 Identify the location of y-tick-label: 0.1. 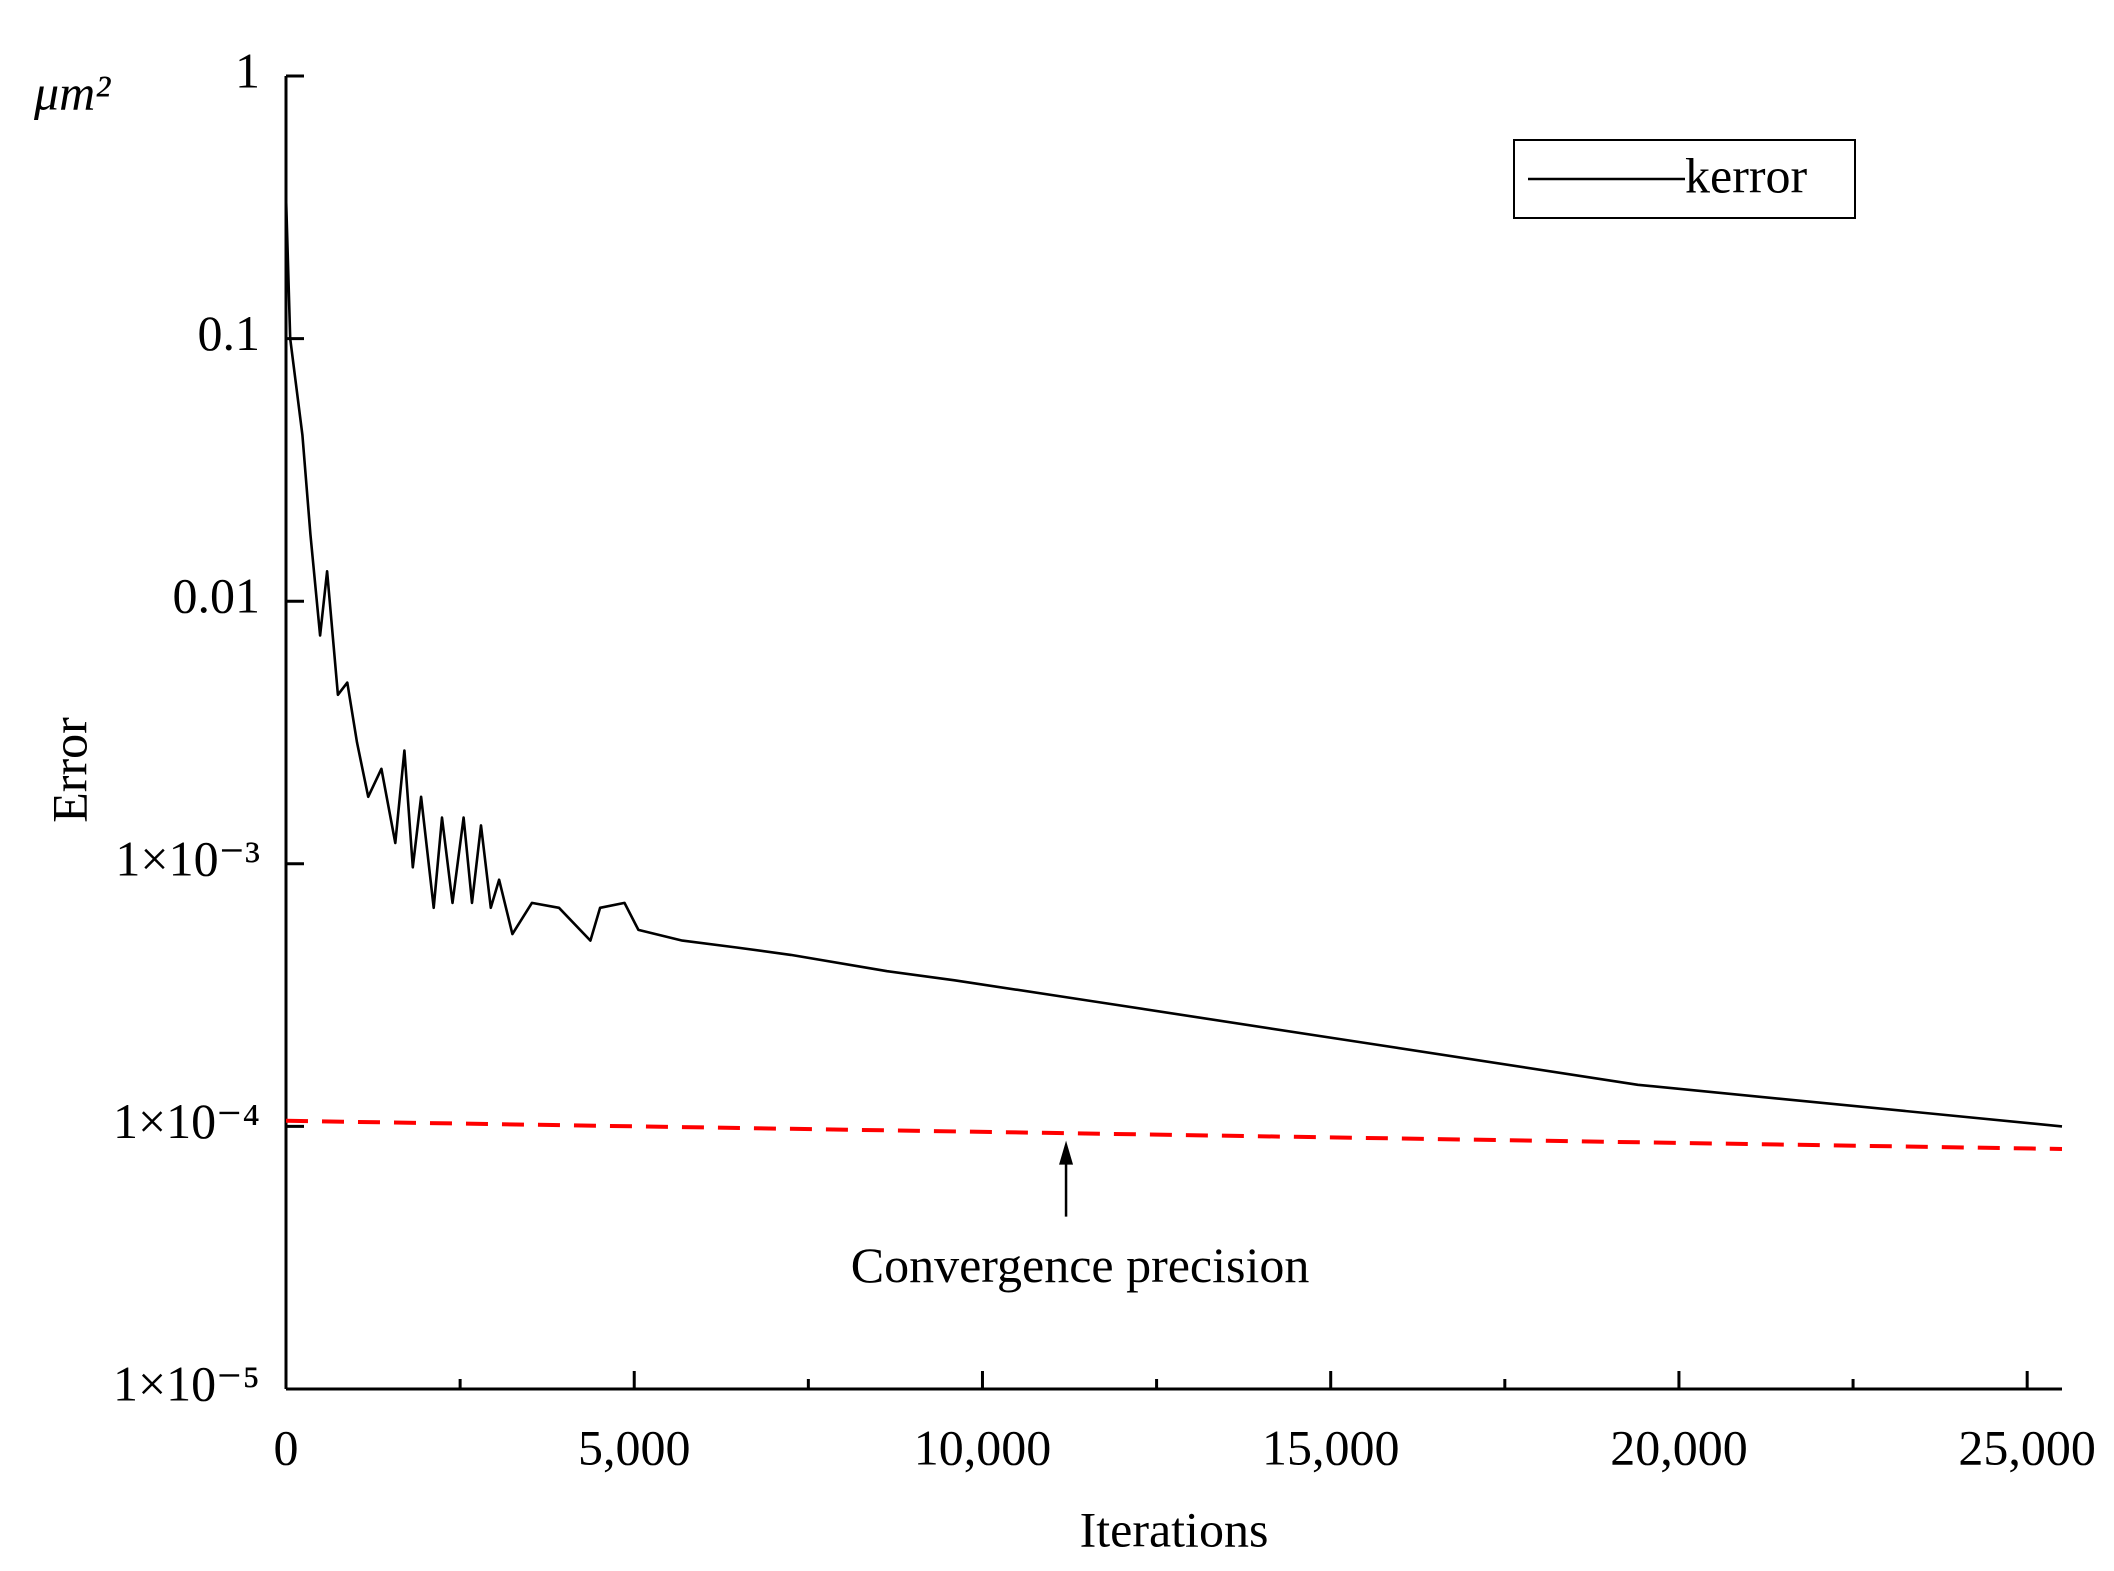
(229, 333).